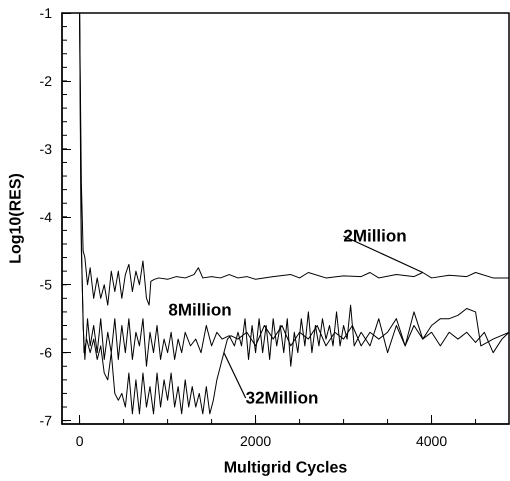 Image resolution: width=510 pixels, height=481 pixels. I want to click on y-tick-label: -4, so click(46, 216).